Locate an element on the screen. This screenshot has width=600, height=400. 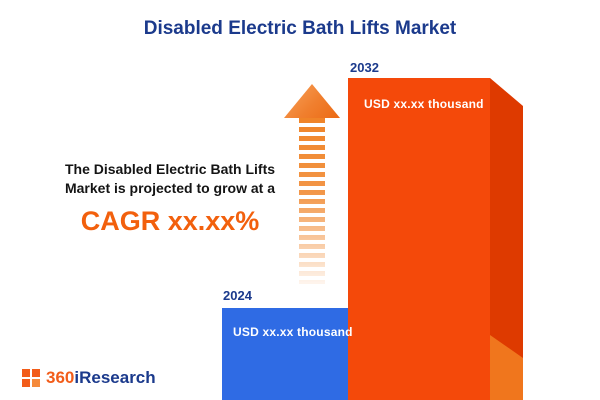
bar-2024-value-label: USD xx.xx thousand is located at coordinates (293, 332).